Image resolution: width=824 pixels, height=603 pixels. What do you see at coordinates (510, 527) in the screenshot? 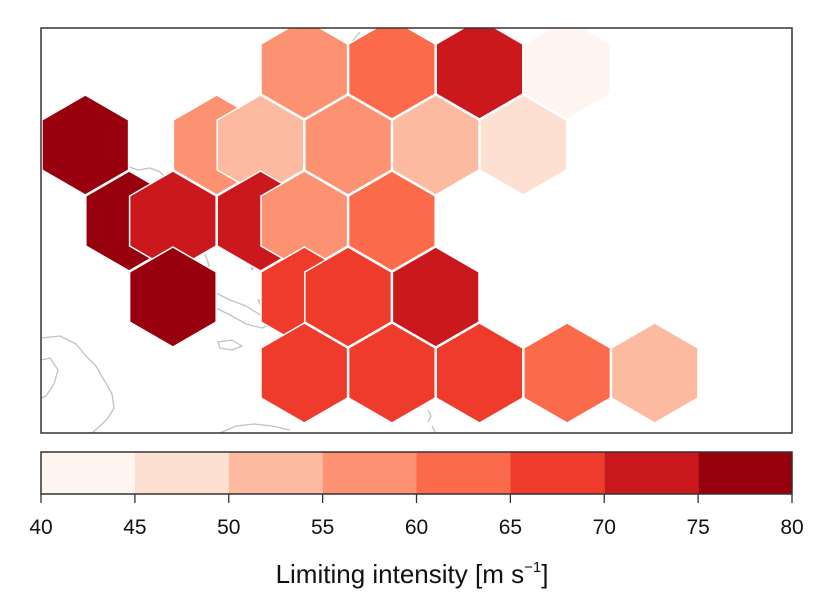
I see `colorbar-tick-label: 65` at bounding box center [510, 527].